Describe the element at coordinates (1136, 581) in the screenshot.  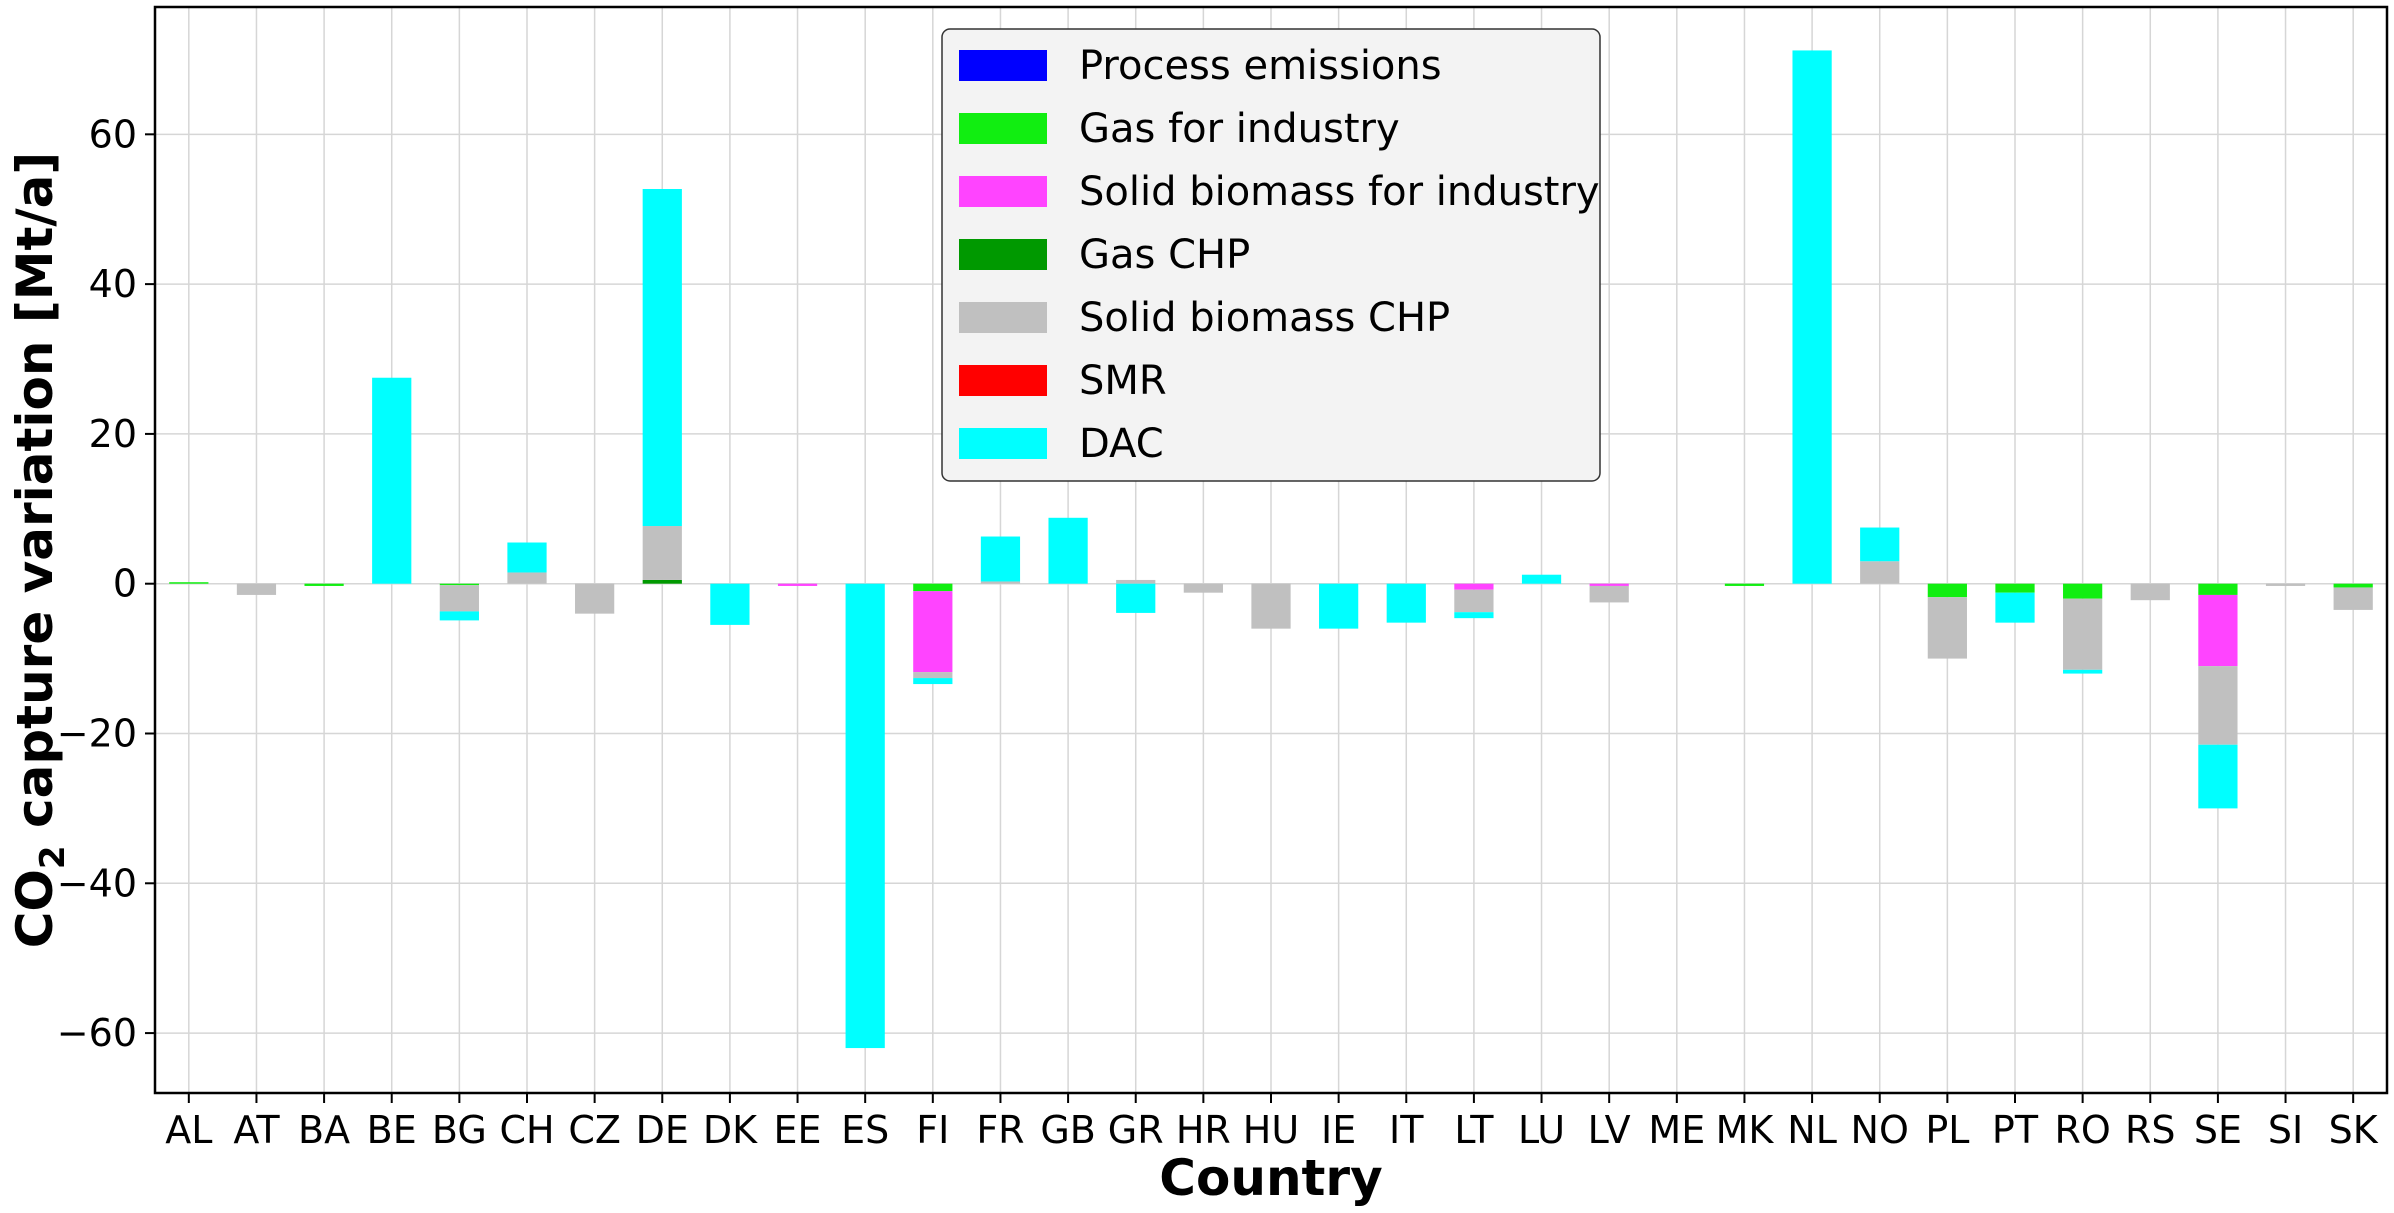
I see `bar-gr-solid-biomass-chp` at that location.